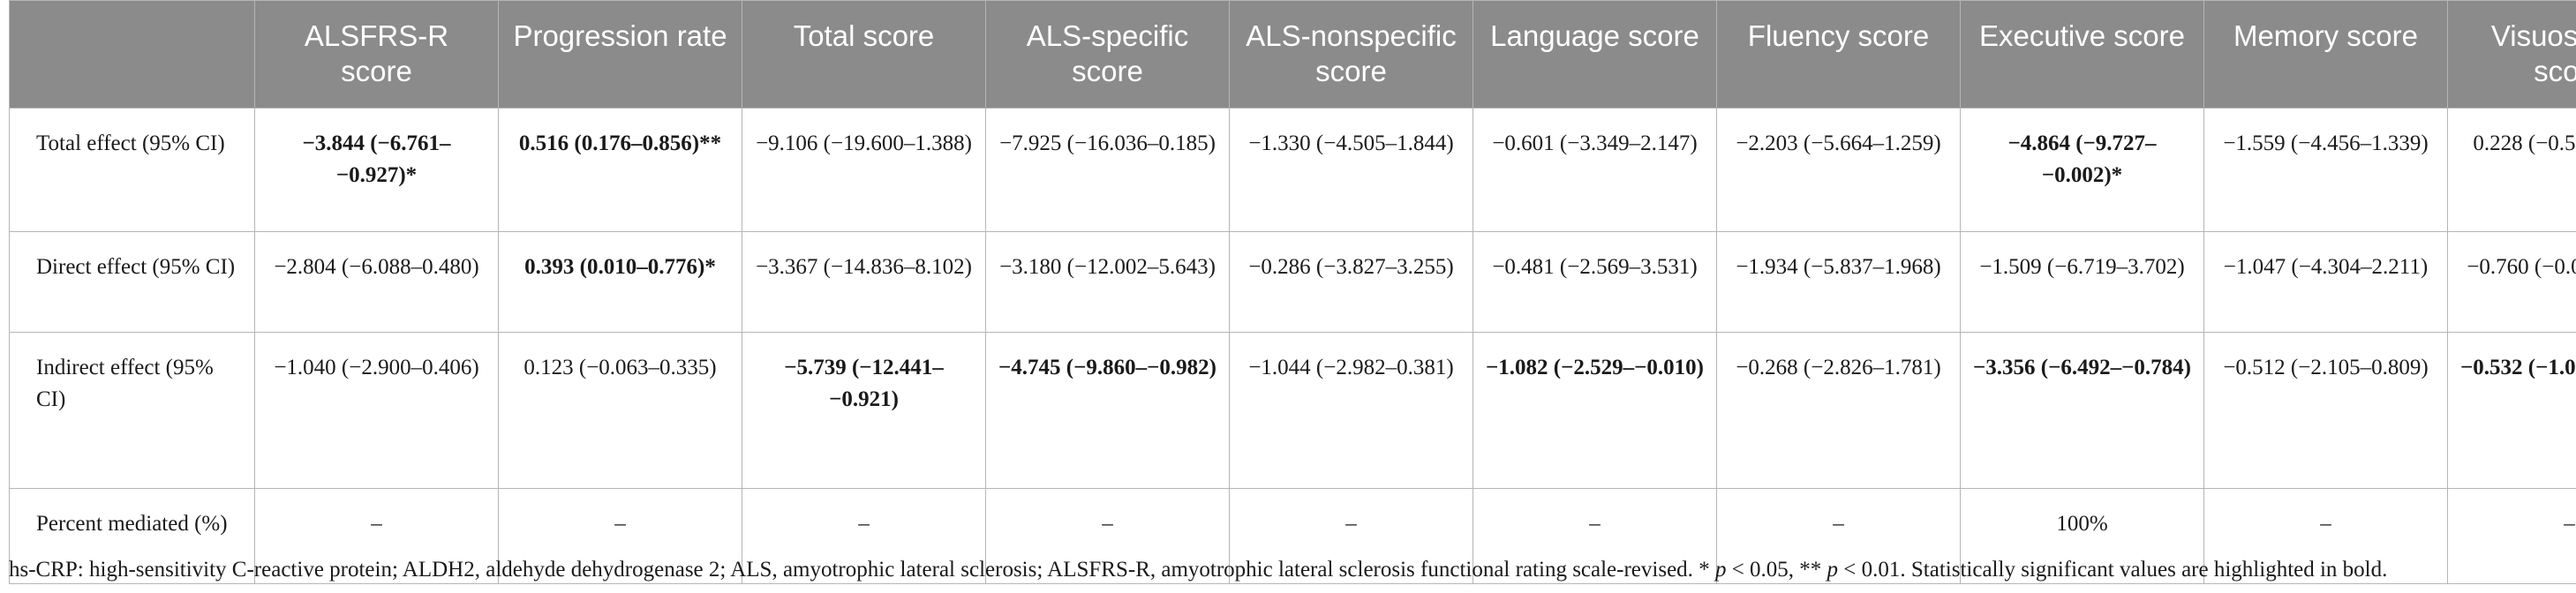 Image resolution: width=2576 pixels, height=593 pixels. I want to click on table-cell: 0.393 (0.010–0.776)*, so click(620, 282).